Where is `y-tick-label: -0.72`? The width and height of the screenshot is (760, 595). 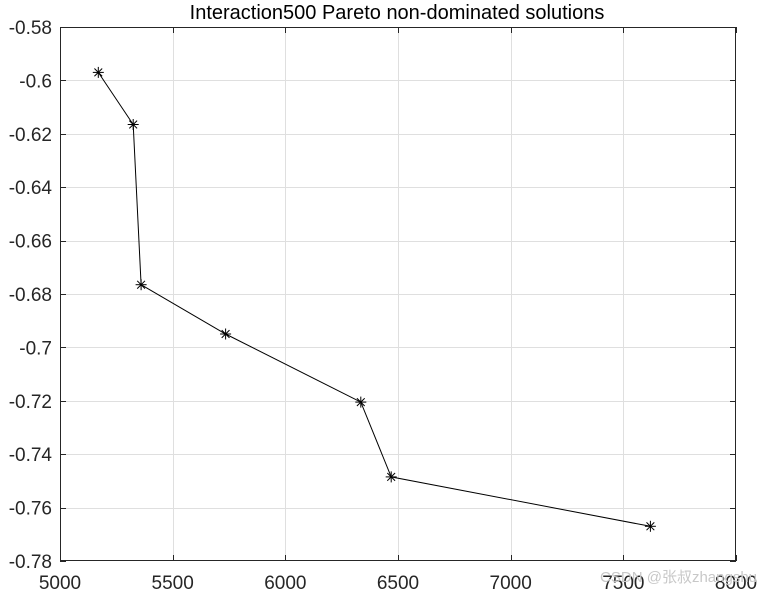 y-tick-label: -0.72 is located at coordinates (30, 402).